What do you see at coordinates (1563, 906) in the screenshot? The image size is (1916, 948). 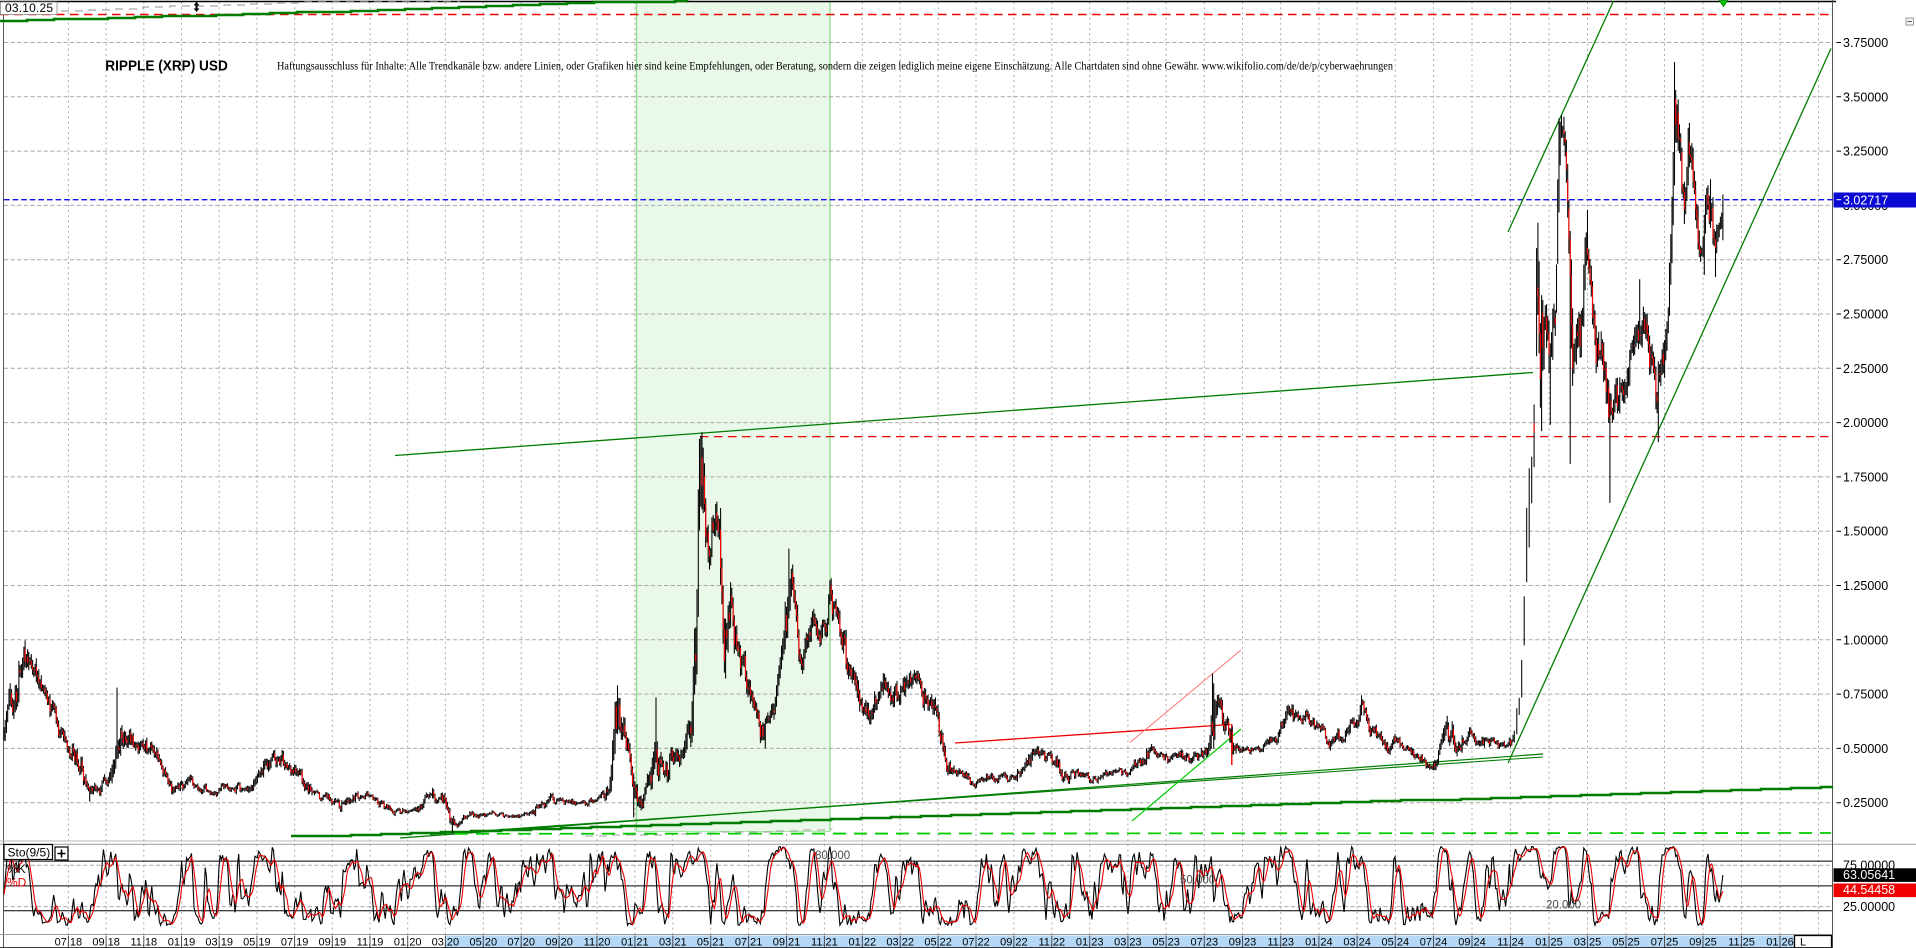 I see `svg-text: 20.000` at bounding box center [1563, 906].